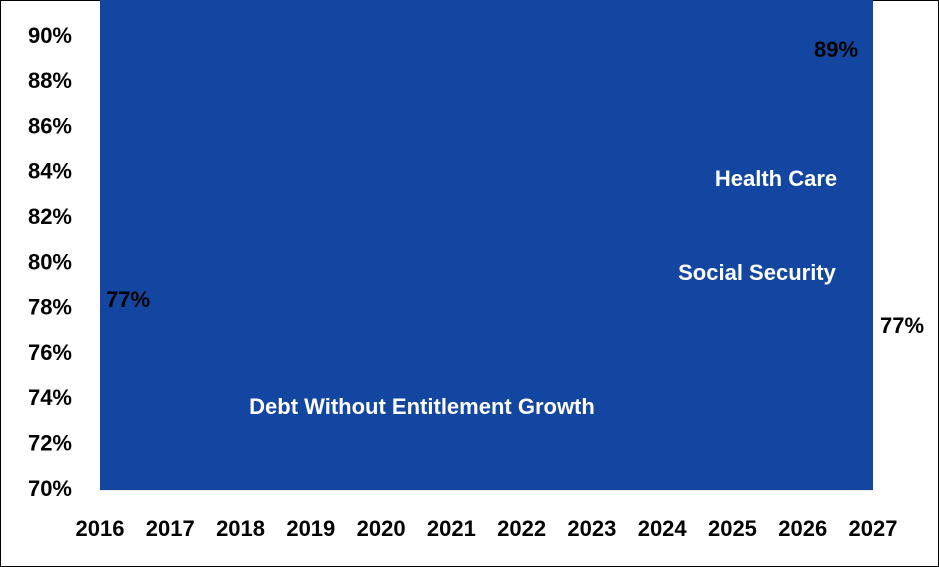 The image size is (939, 567). What do you see at coordinates (663, 528) in the screenshot?
I see `x-tick-label: 2024` at bounding box center [663, 528].